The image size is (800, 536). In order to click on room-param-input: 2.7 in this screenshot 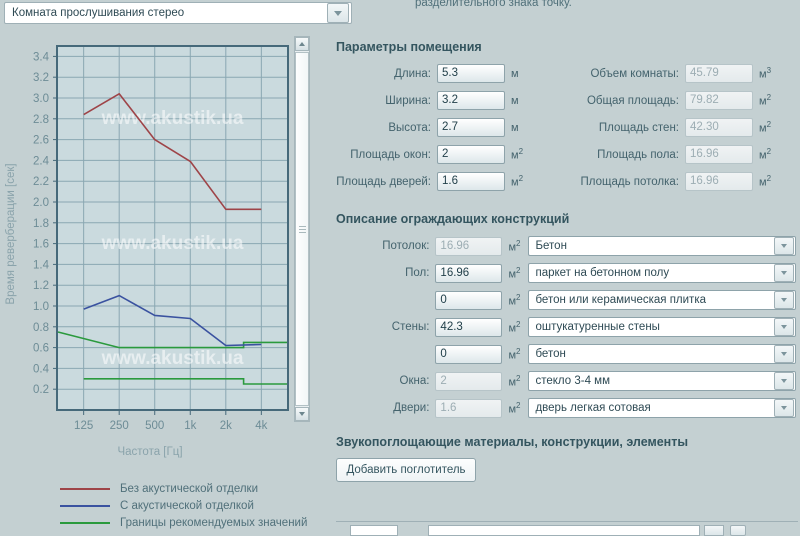, I will do `click(471, 127)`.